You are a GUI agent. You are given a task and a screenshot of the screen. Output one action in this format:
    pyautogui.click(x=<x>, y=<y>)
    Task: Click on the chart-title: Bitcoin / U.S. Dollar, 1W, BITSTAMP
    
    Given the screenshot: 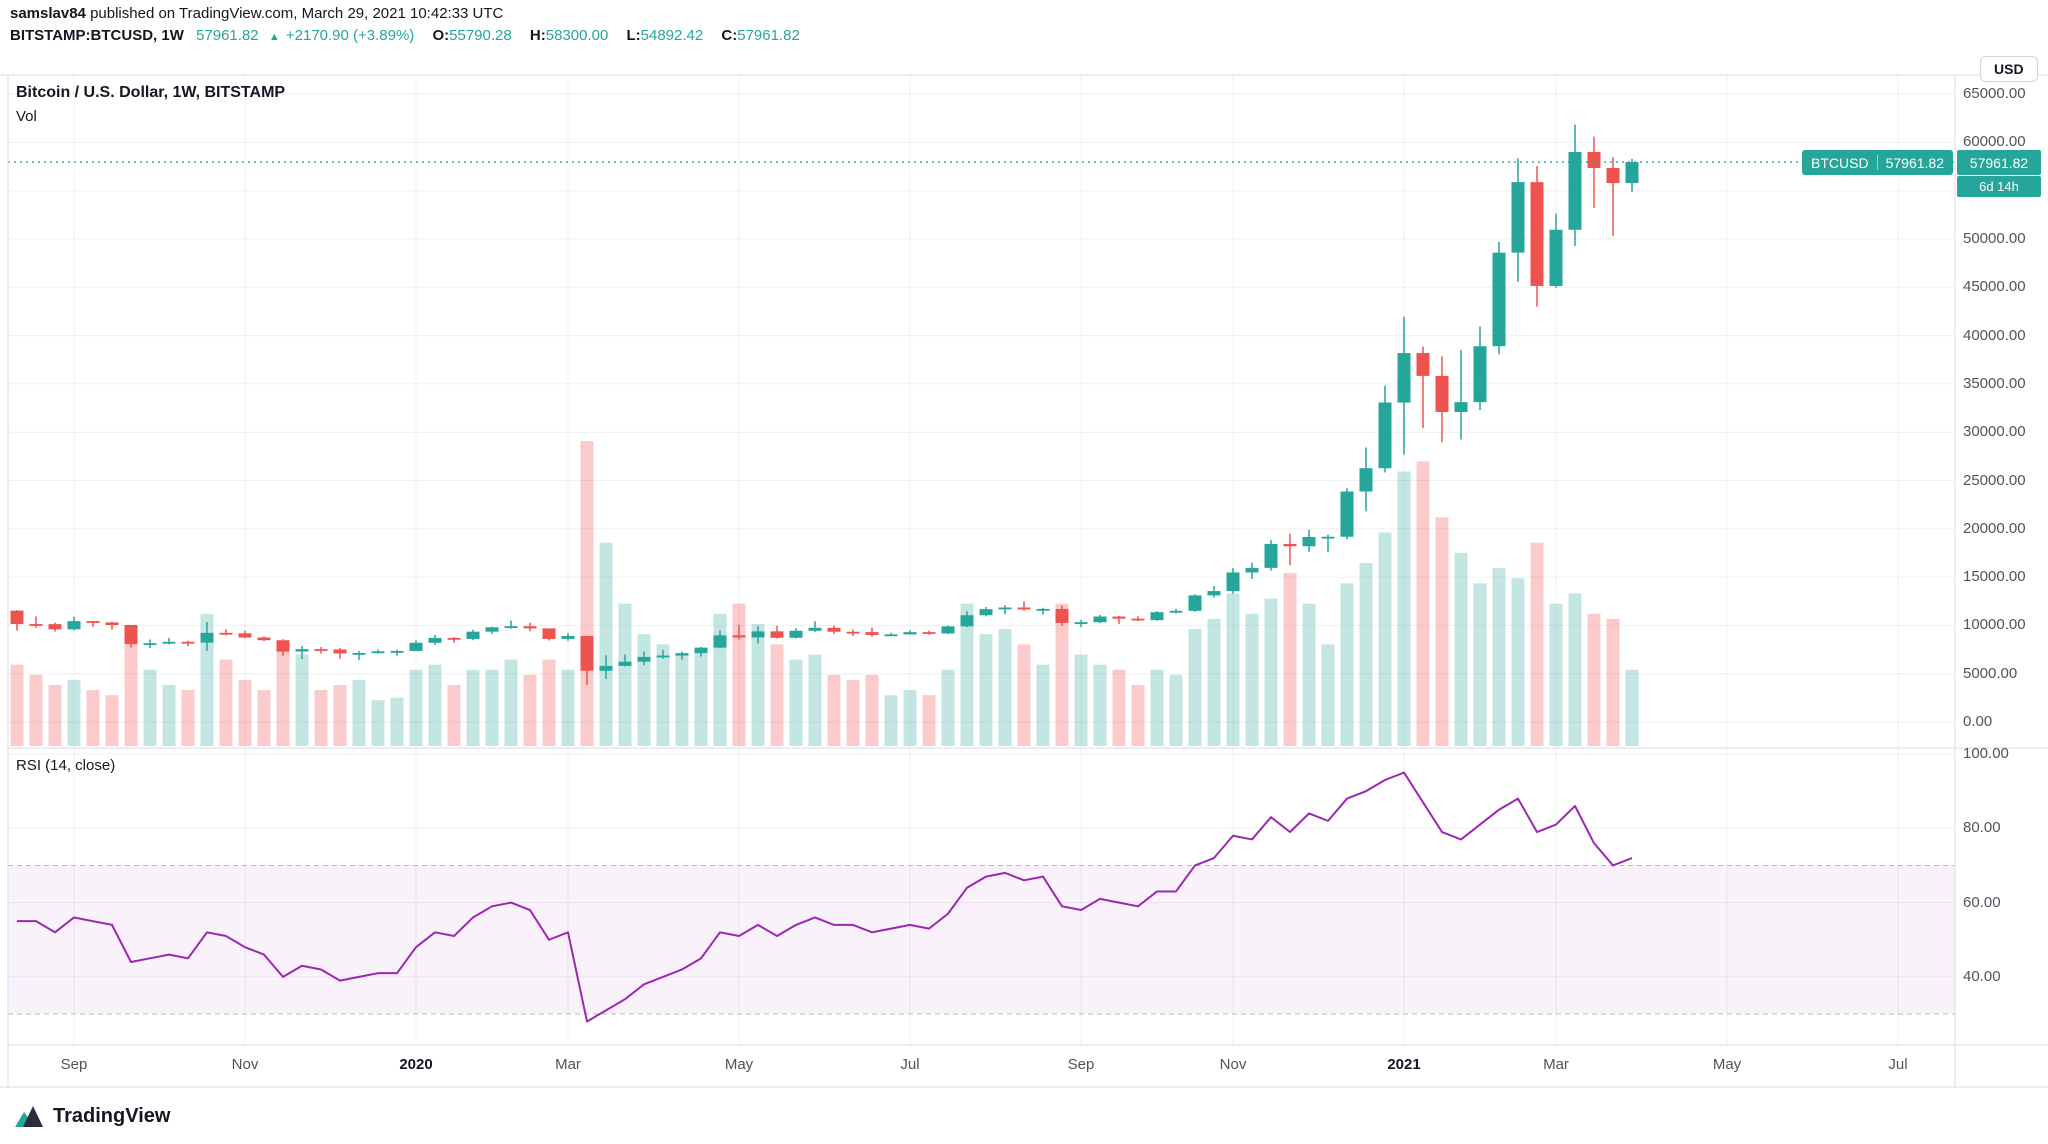 What is the action you would take?
    pyautogui.click(x=151, y=92)
    